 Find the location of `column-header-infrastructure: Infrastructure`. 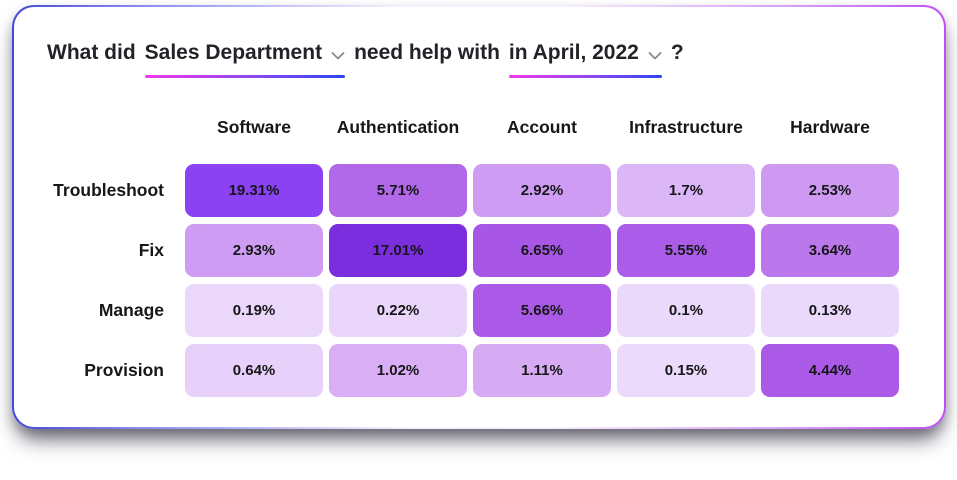

column-header-infrastructure: Infrastructure is located at coordinates (686, 127).